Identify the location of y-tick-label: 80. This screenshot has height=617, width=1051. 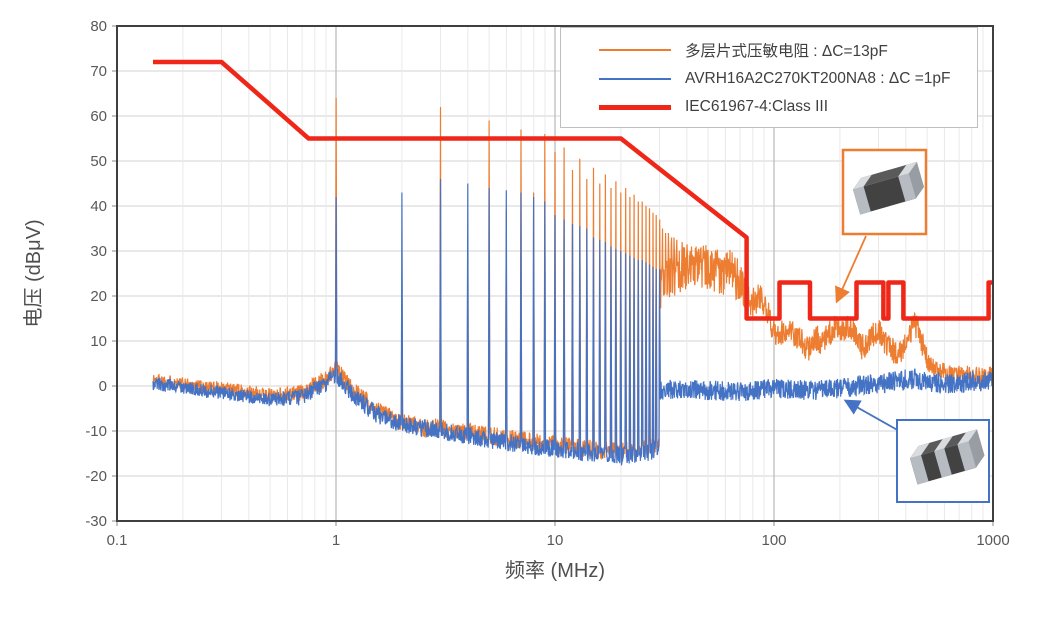
(98, 26).